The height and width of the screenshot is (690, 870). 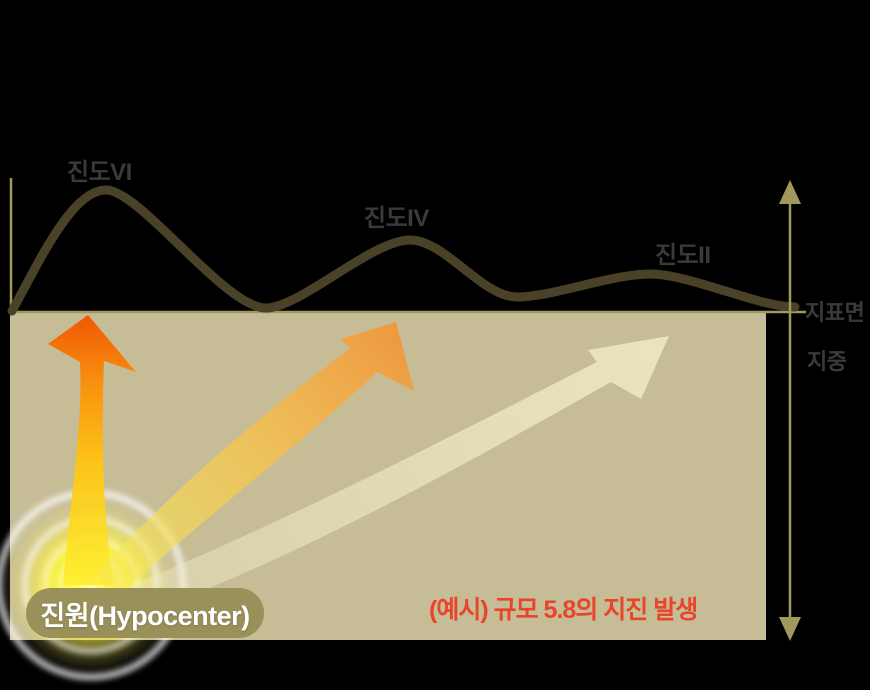 What do you see at coordinates (790, 629) in the screenshot?
I see `arrow-down-icon` at bounding box center [790, 629].